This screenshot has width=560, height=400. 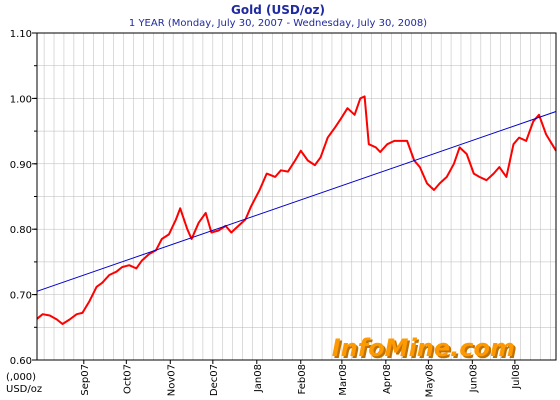 I want to click on y-axis-labels: 0.60 0.70 0.80 0.90 1.00 1.10, so click(x=21, y=198).